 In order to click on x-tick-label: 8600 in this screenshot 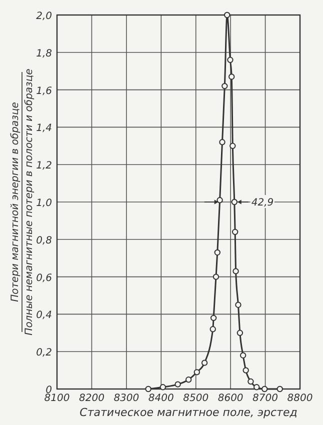, I will do `click(231, 398)`.